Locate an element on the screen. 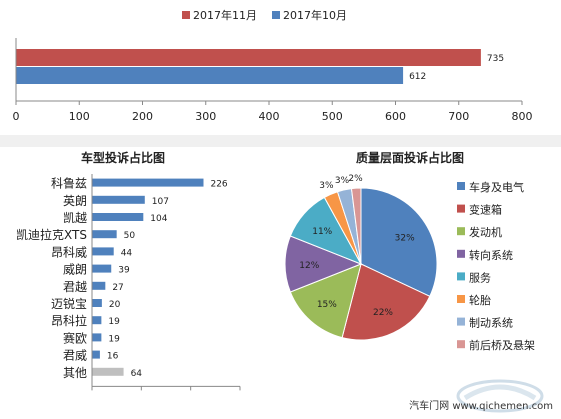  section-divider is located at coordinates (280, 141).